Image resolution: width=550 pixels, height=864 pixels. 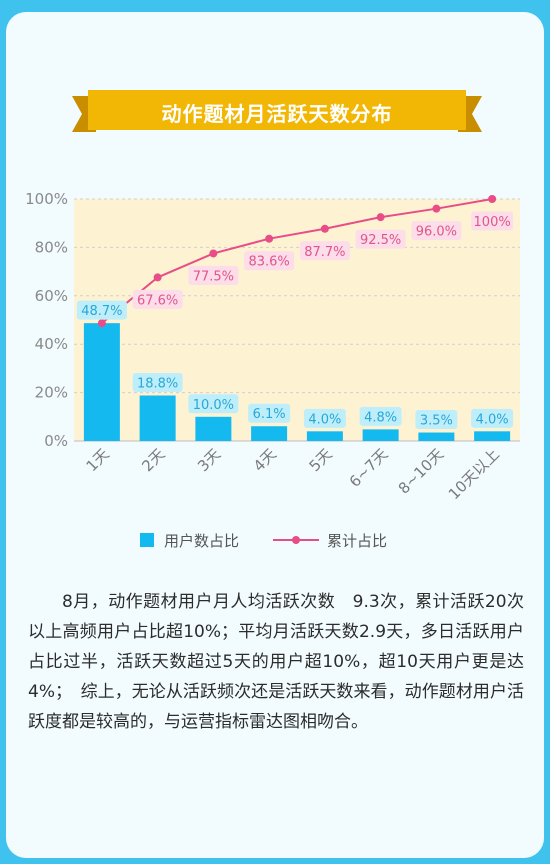 I want to click on line-value-label-text: 100%, so click(x=492, y=222).